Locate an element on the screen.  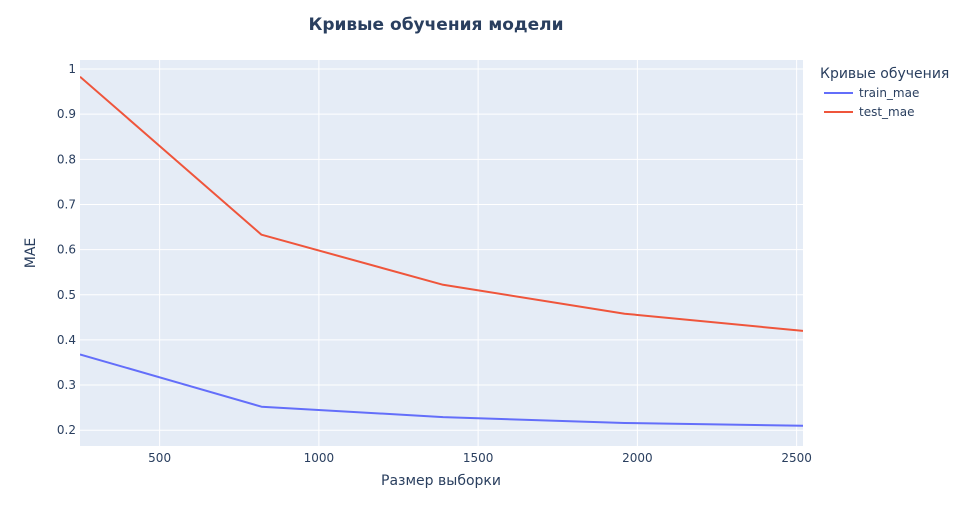
y-tick-label: 0.9 is located at coordinates (66, 114).